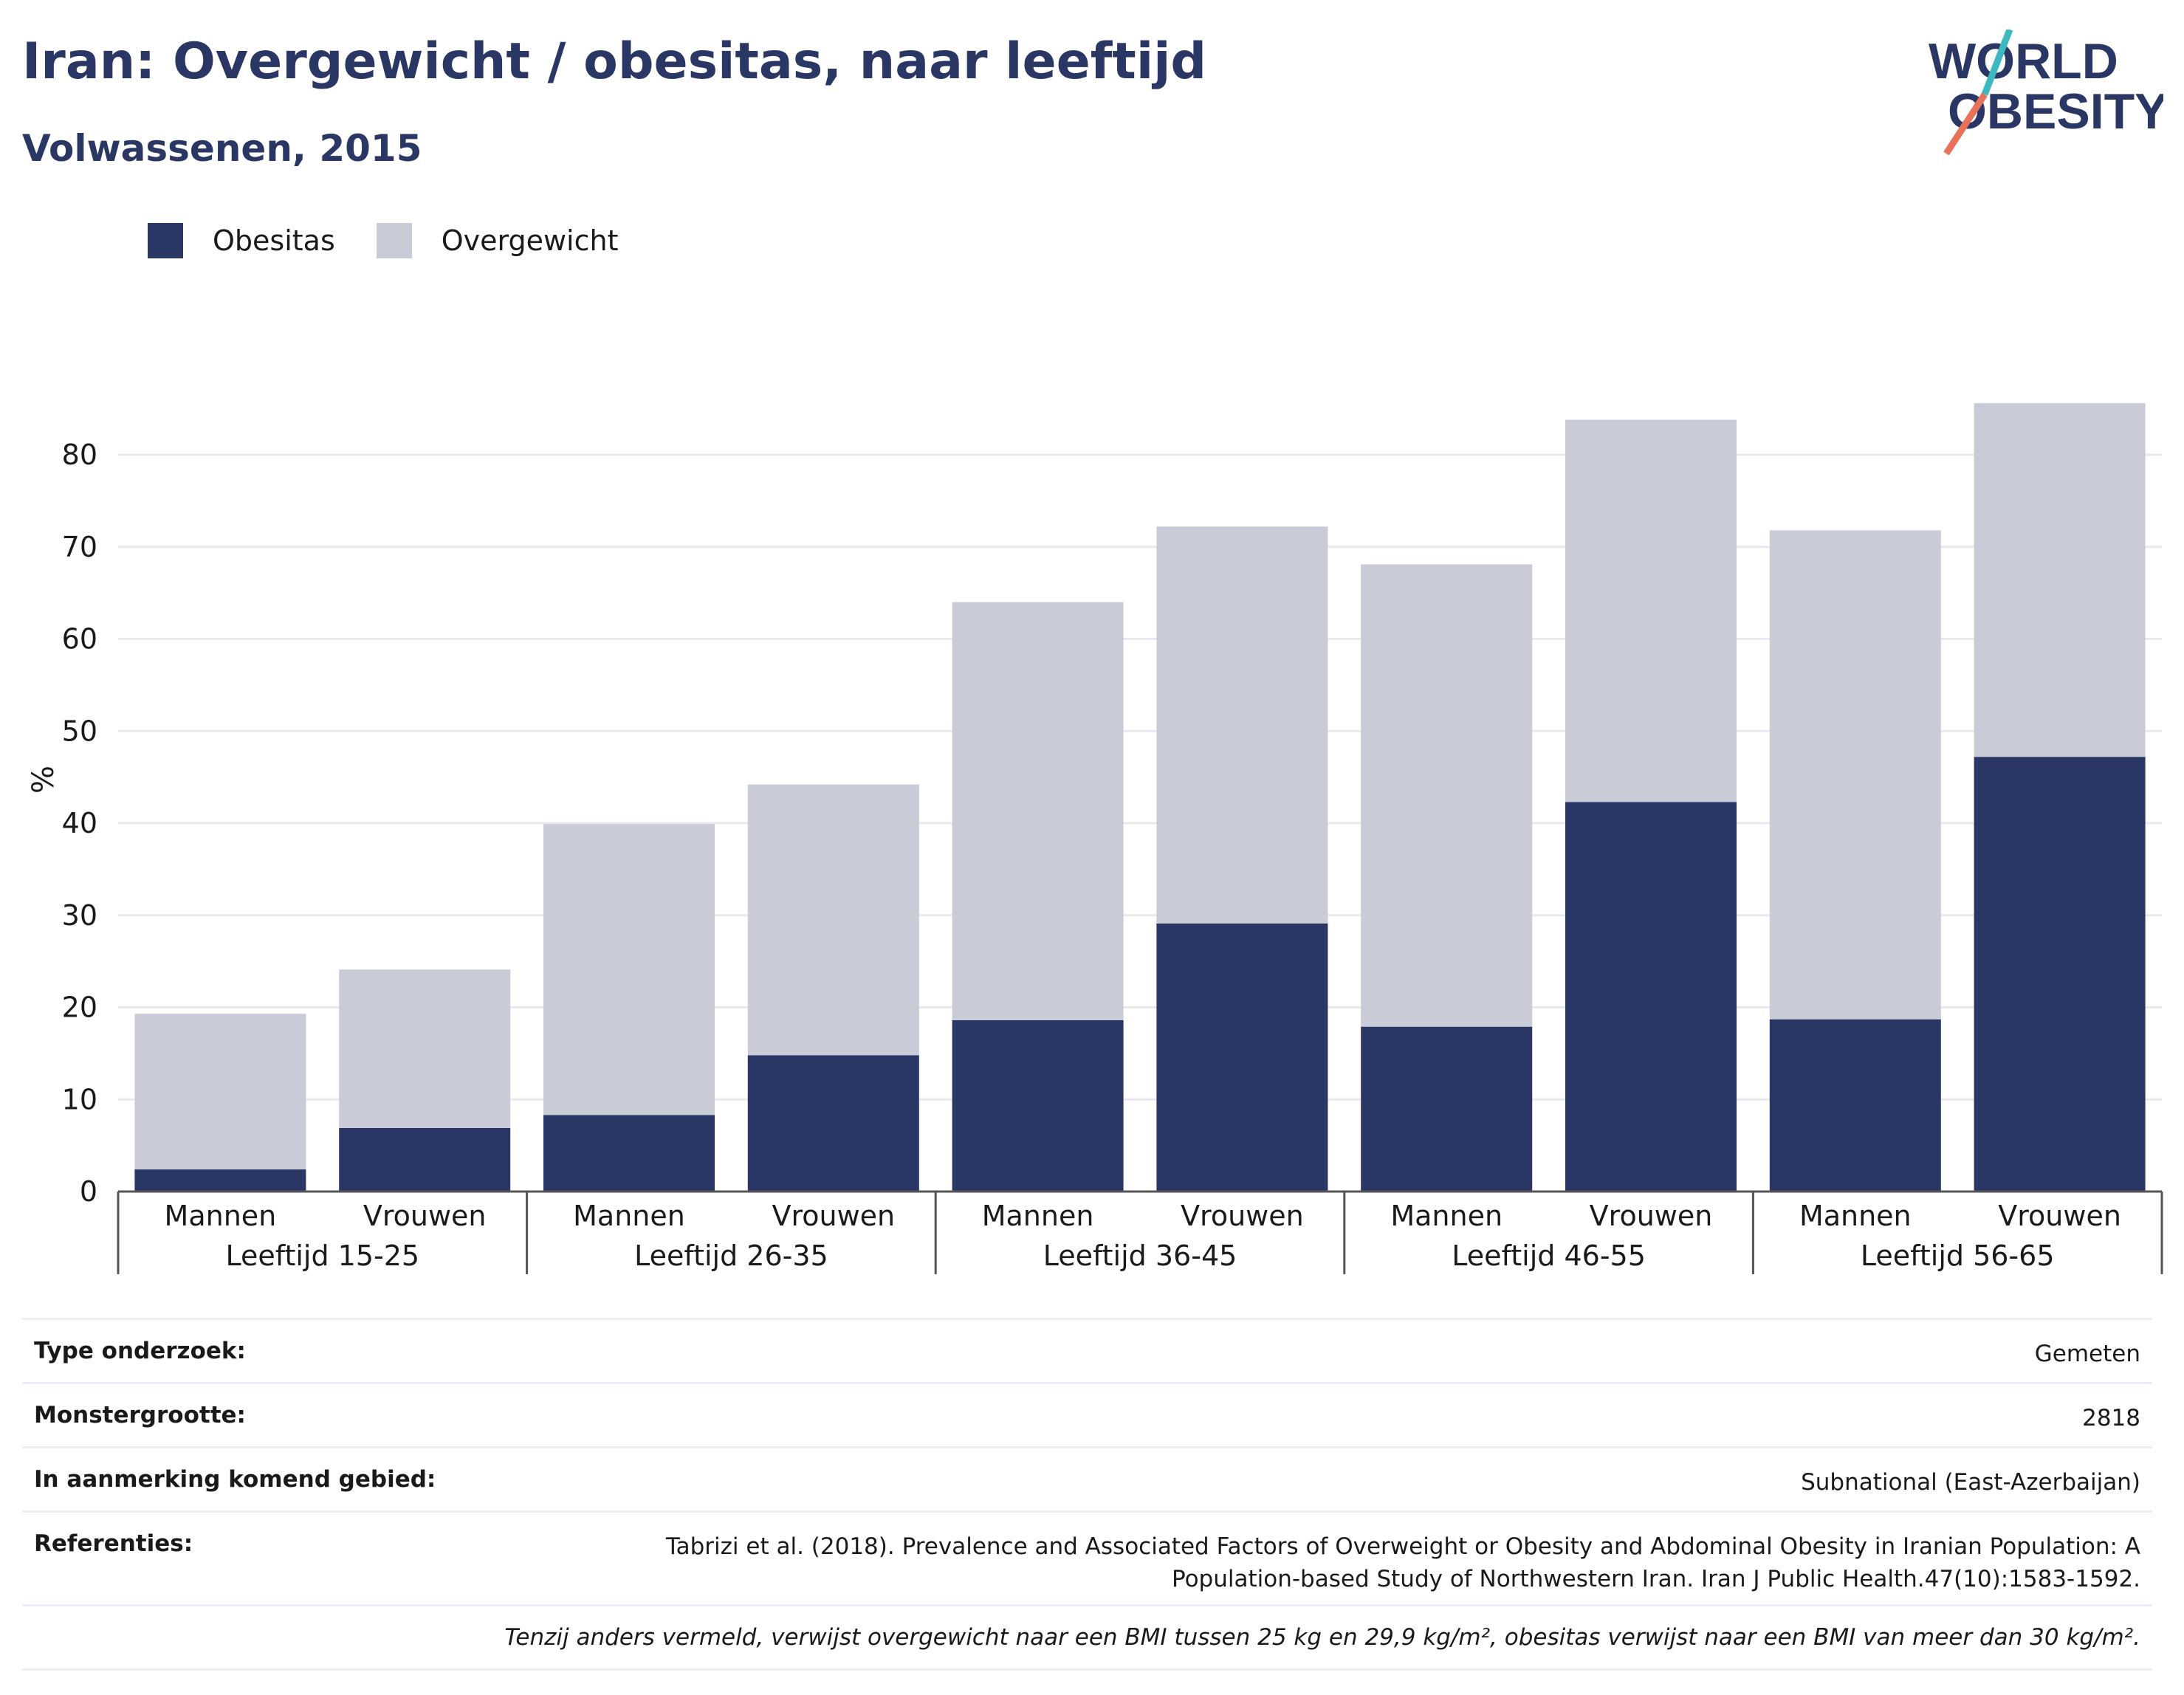 Image resolution: width=2184 pixels, height=1695 pixels. I want to click on meta-row-sample-size: Monstergrootte: 2818, so click(1087, 1414).